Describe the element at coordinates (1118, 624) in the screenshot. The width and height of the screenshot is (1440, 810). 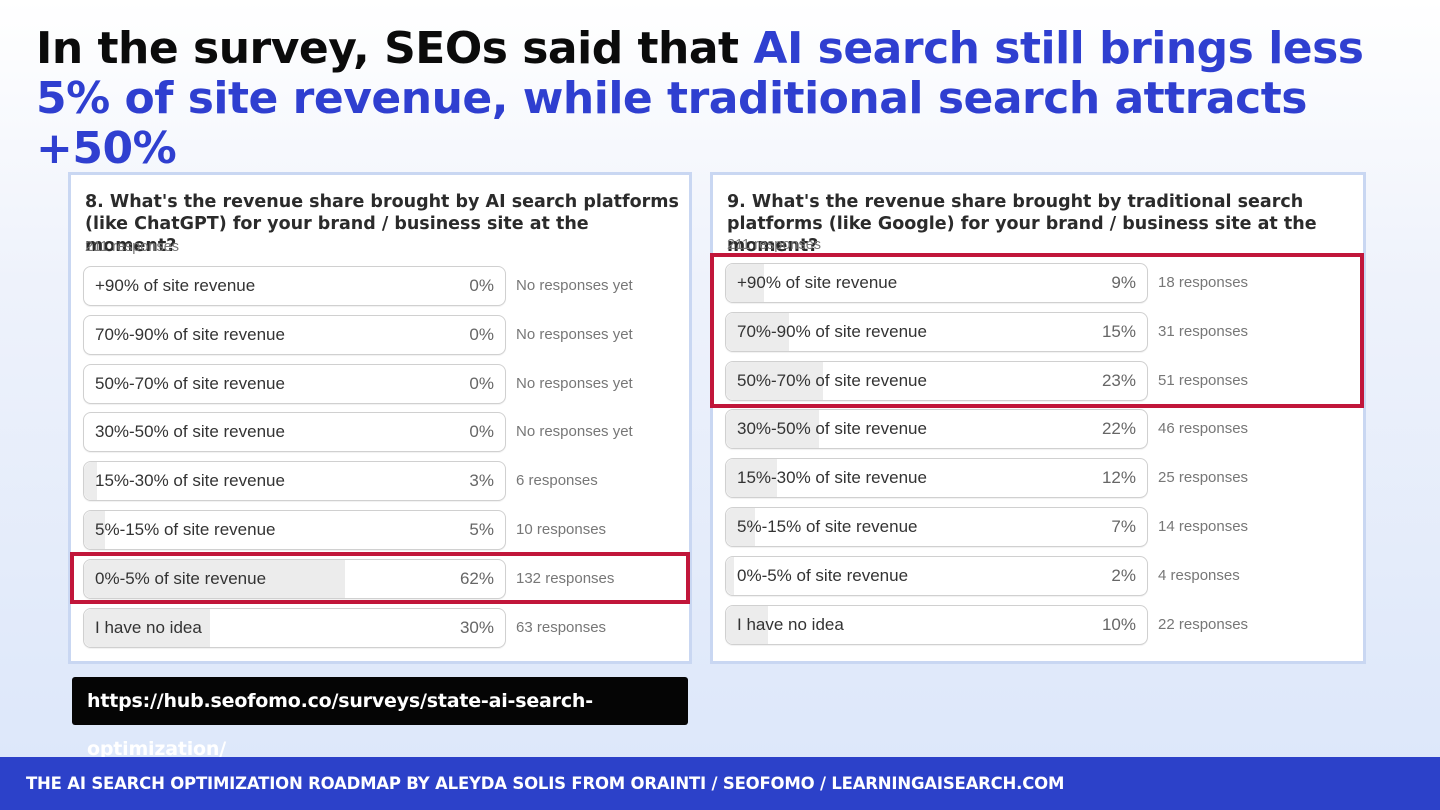
I see `answer-percentage: 10%` at that location.